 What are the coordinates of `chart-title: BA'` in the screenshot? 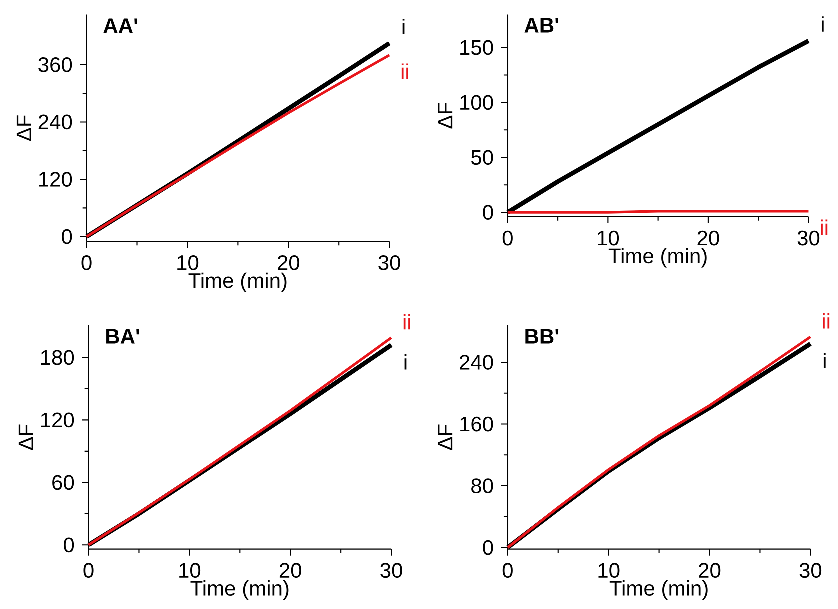 It's located at (123, 337).